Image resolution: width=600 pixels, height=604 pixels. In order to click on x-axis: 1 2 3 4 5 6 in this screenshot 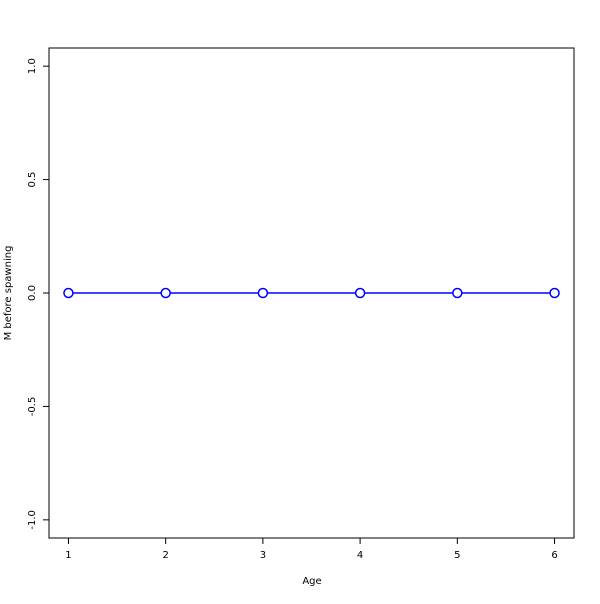, I will do `click(311, 549)`.